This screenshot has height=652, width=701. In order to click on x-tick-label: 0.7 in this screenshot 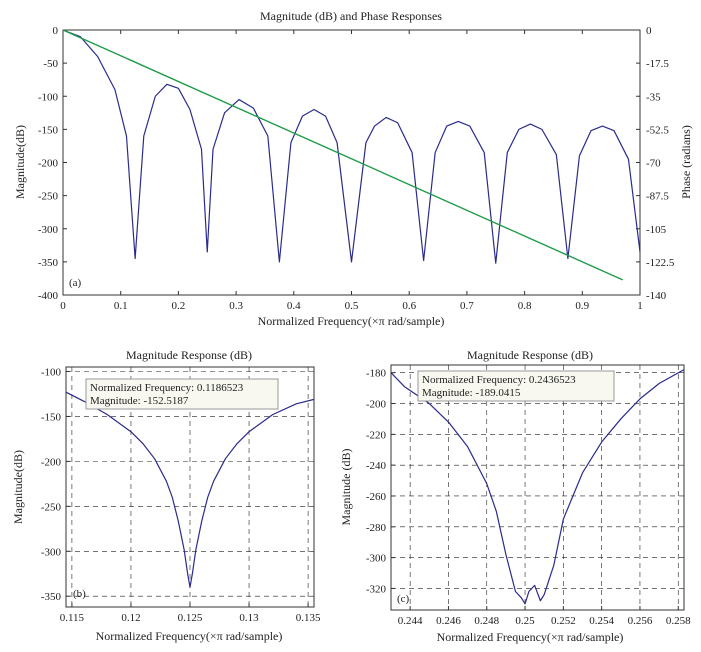, I will do `click(467, 306)`.